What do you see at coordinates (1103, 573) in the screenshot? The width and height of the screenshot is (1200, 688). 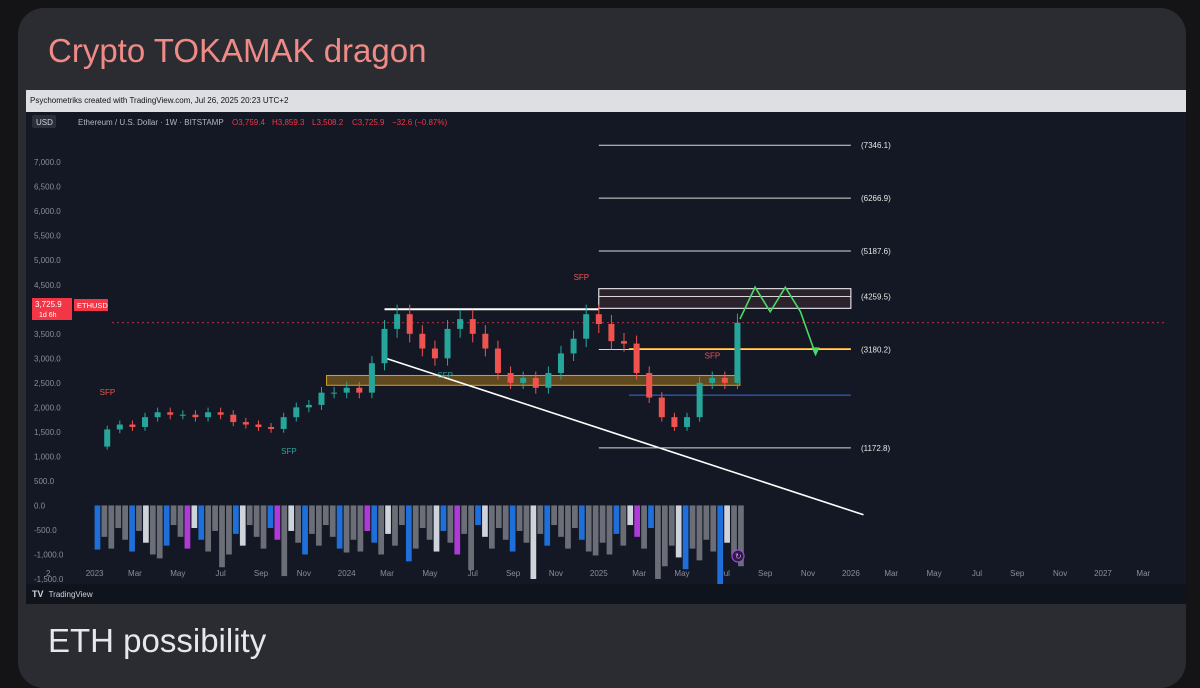 I see `x-tick-label: 2027` at bounding box center [1103, 573].